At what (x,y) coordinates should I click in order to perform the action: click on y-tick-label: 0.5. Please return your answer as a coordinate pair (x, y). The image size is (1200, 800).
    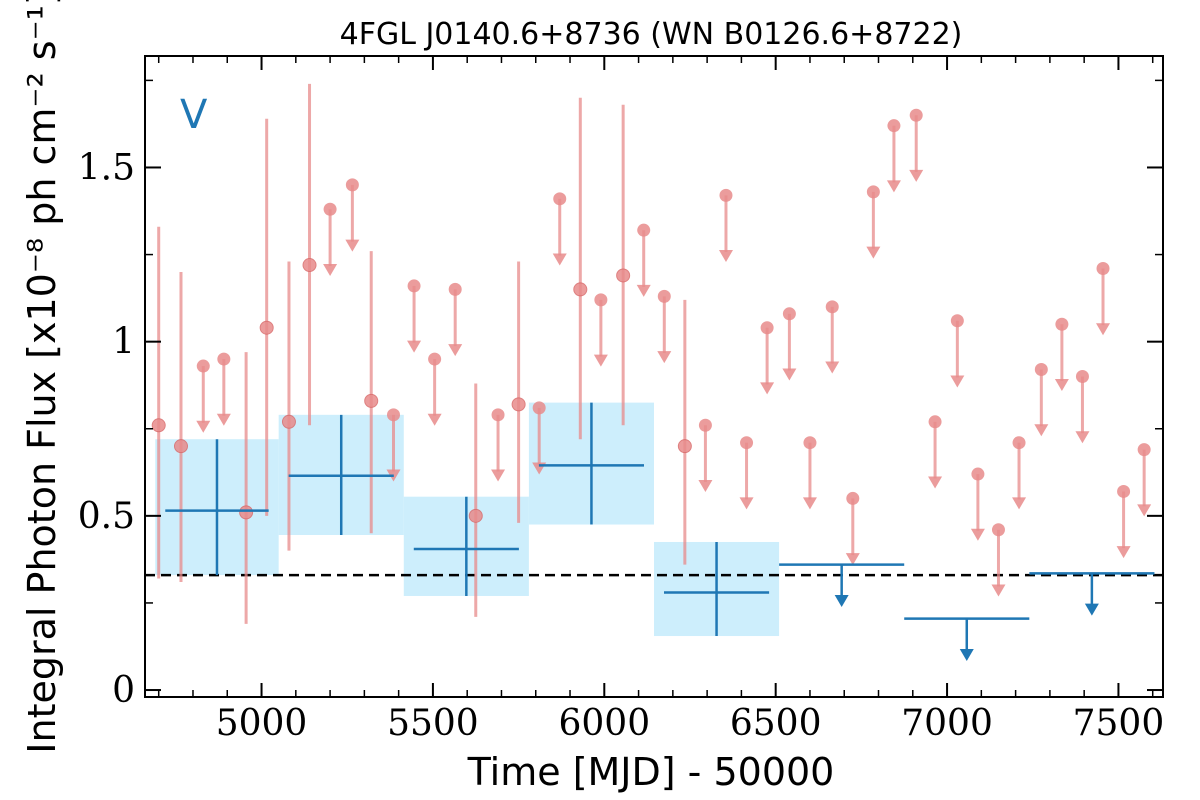
    Looking at the image, I should click on (106, 516).